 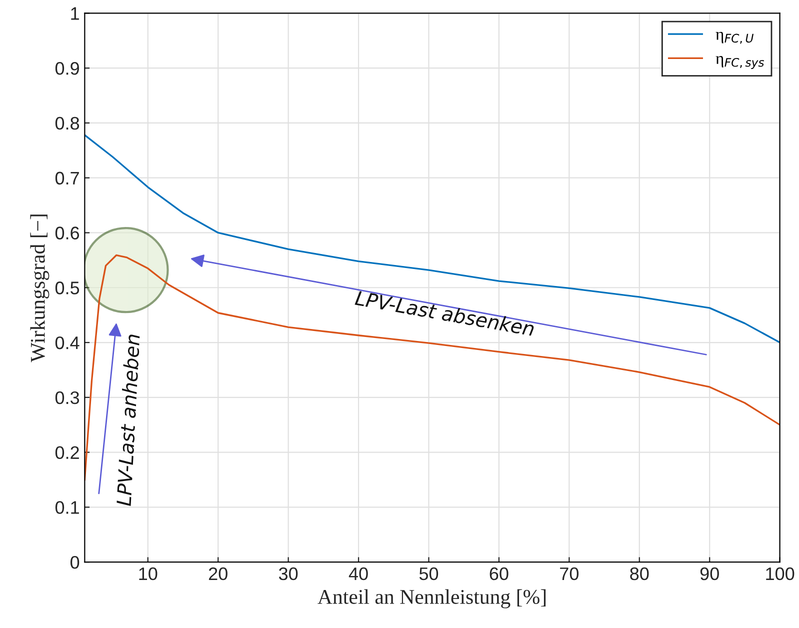 I want to click on y-tick-label: 0.7, so click(x=67, y=178).